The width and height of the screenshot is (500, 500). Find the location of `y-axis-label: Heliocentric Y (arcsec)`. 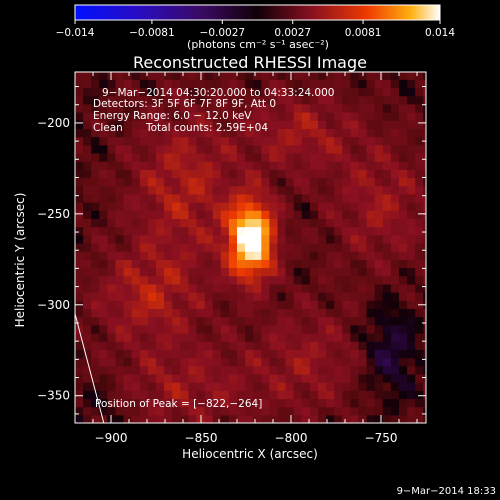

y-axis-label: Heliocentric Y (arcsec) is located at coordinates (20, 260).